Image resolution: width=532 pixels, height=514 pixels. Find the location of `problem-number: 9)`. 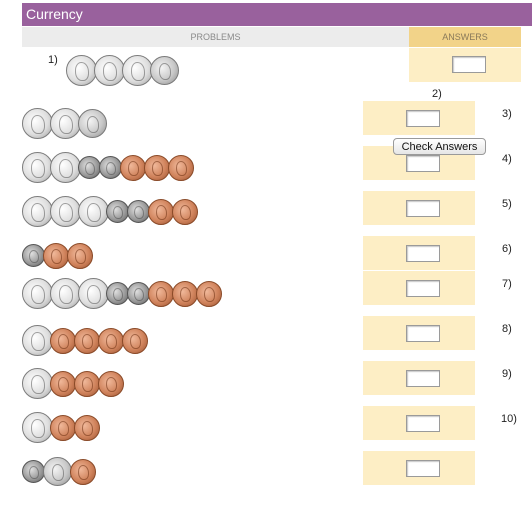

problem-number: 9) is located at coordinates (507, 374).